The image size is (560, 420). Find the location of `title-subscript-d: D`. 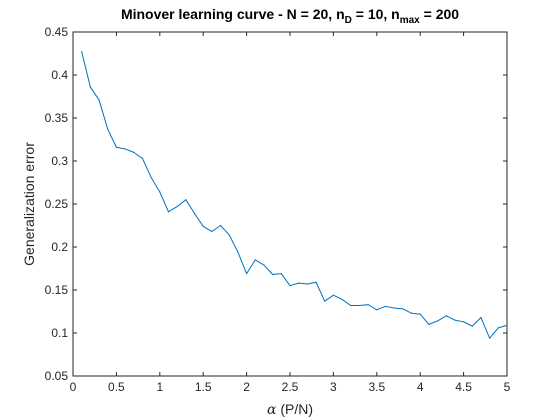

title-subscript-d: D is located at coordinates (348, 20).